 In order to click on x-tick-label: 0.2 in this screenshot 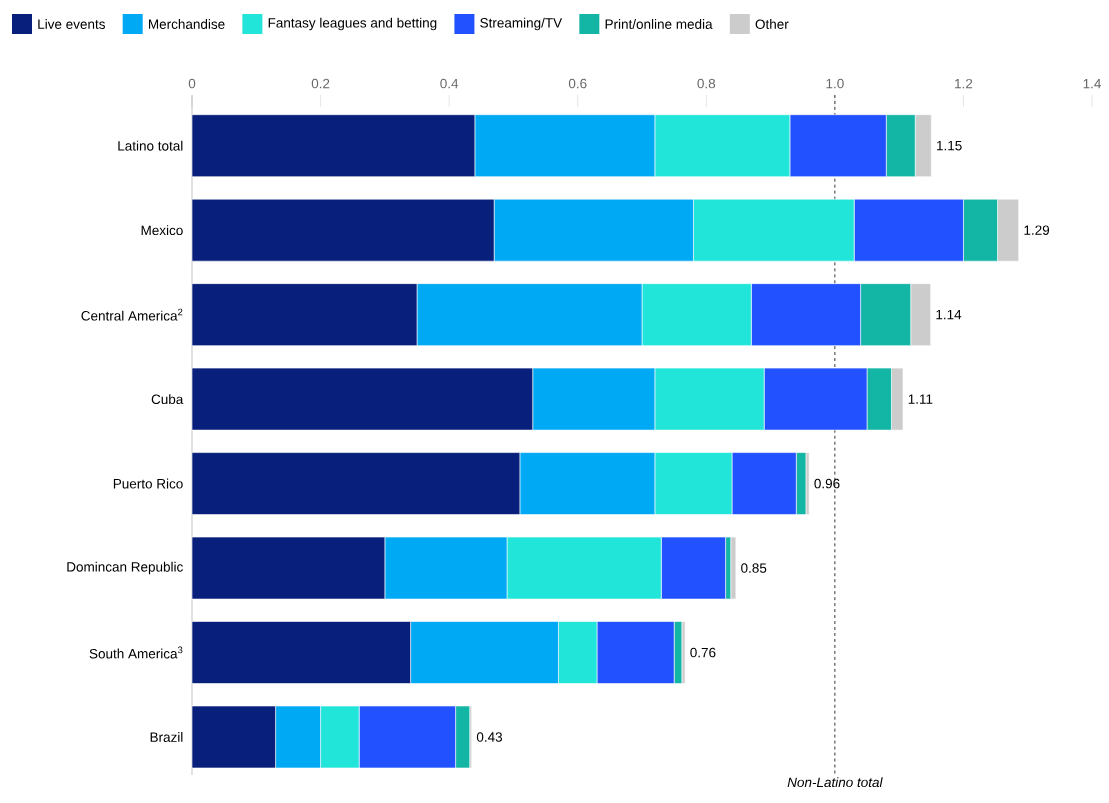, I will do `click(320, 83)`.